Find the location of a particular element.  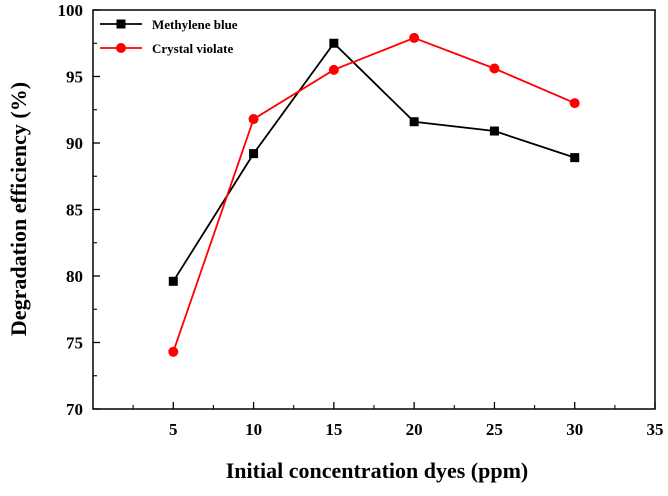

x-tick-label: 5 is located at coordinates (173, 429).